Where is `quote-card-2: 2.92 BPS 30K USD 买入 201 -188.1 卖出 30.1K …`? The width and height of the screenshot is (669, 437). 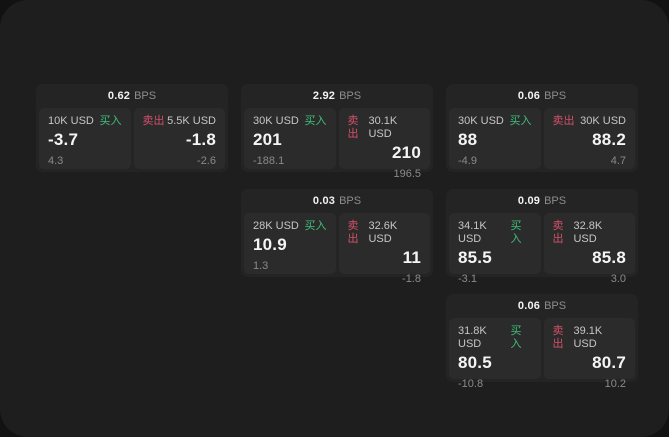
quote-card-2: 2.92 BPS 30K USD 买入 201 -188.1 卖出 30.1K … is located at coordinates (337, 132).